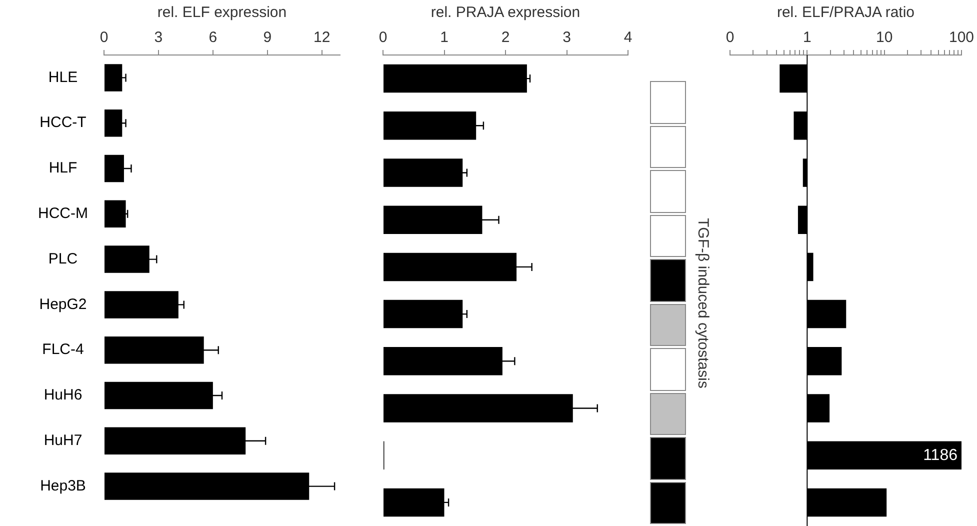 The width and height of the screenshot is (977, 526). Describe the element at coordinates (628, 37) in the screenshot. I see `x-tick-label: 4` at that location.